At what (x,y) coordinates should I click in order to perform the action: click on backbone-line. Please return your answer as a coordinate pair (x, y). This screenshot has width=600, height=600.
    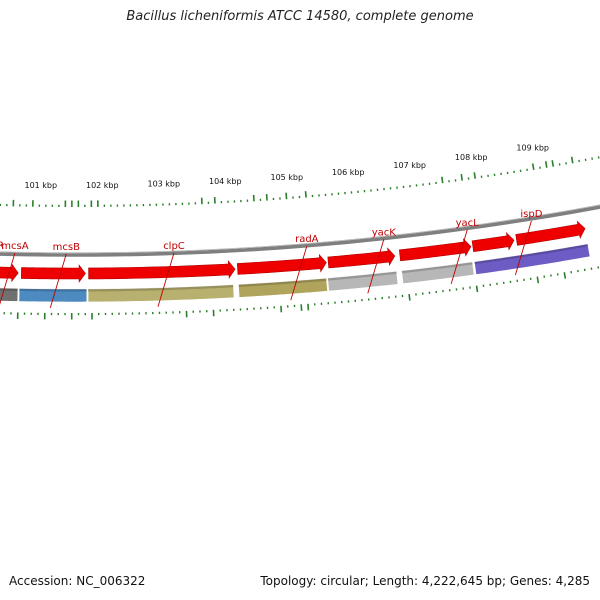
    Looking at the image, I should click on (300, 231).